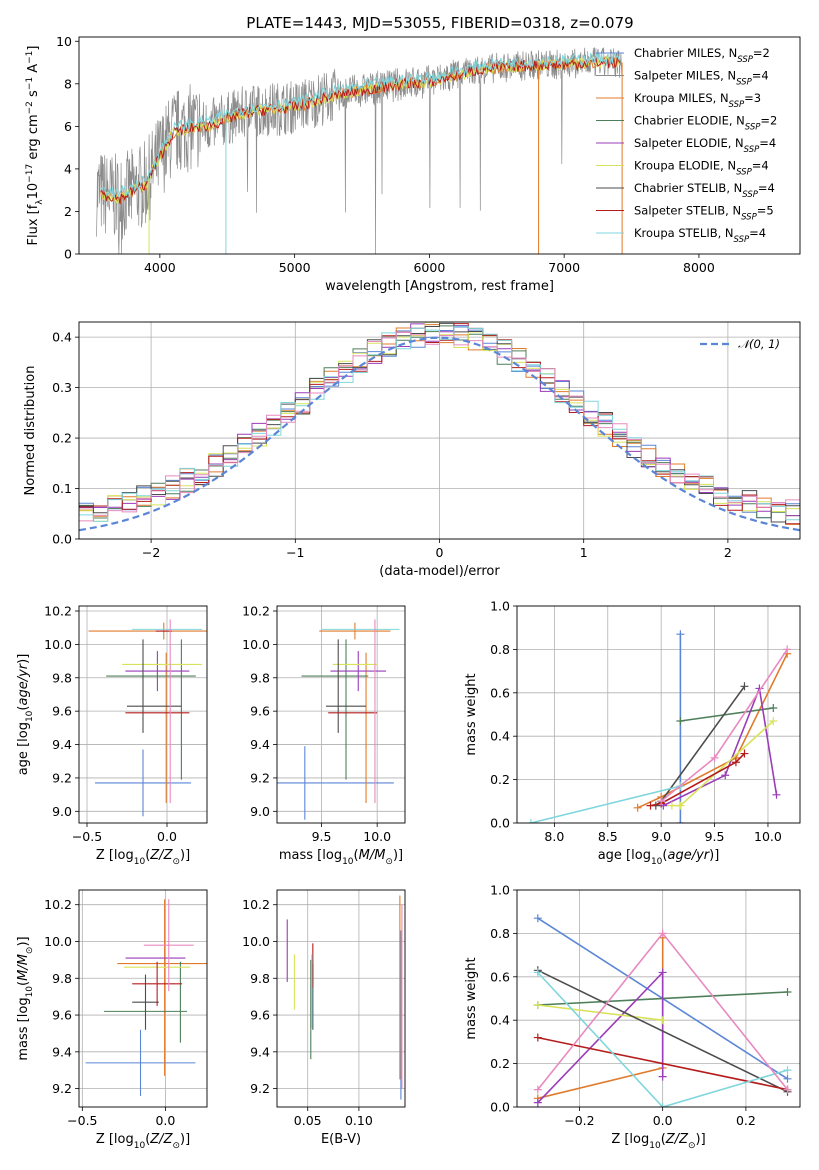  Describe the element at coordinates (705, 145) in the screenshot. I see `legend-entry: Salpeter ELODIE, NSSP=4` at that location.